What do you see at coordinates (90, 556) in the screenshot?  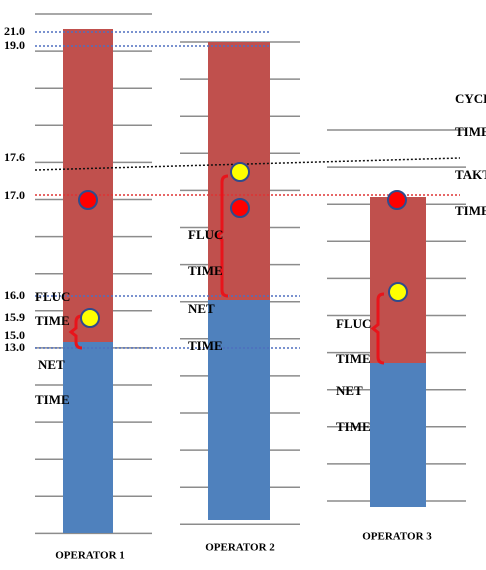 I see `operator-label: OPERATOR 1` at bounding box center [90, 556].